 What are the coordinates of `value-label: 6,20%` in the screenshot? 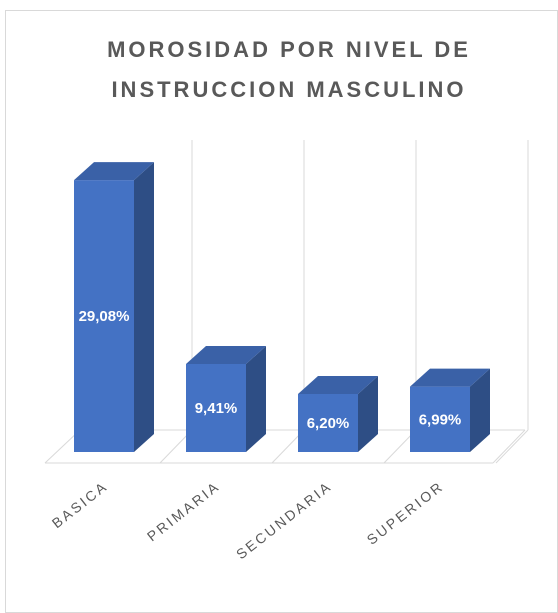 It's located at (328, 423).